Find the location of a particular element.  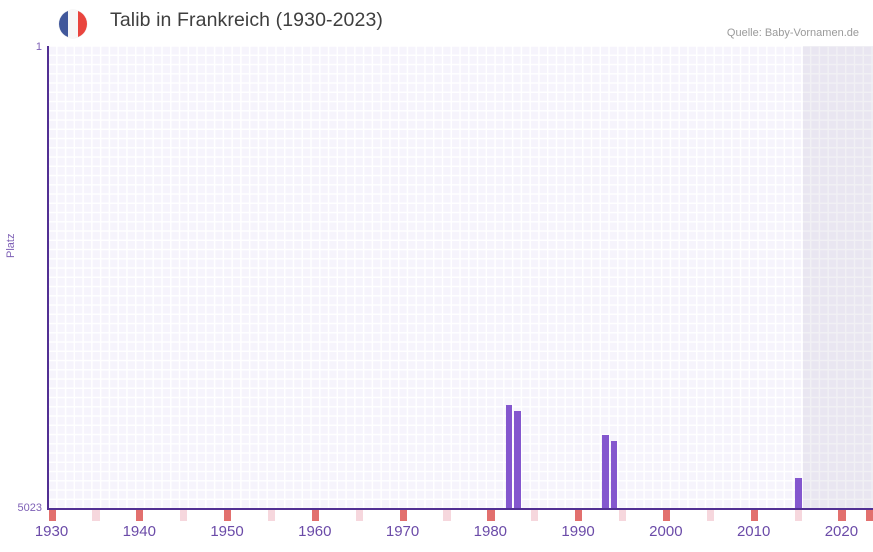

x-axis-label-1970: 1970 is located at coordinates (402, 531).